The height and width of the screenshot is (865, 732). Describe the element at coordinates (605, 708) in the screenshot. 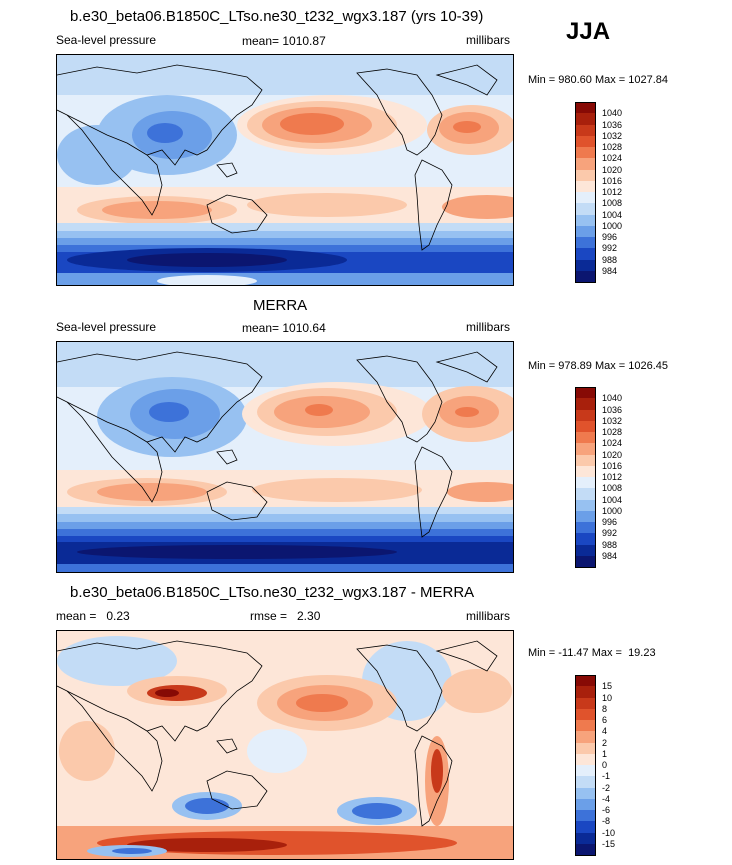

I see `colorbar-label: 8` at that location.